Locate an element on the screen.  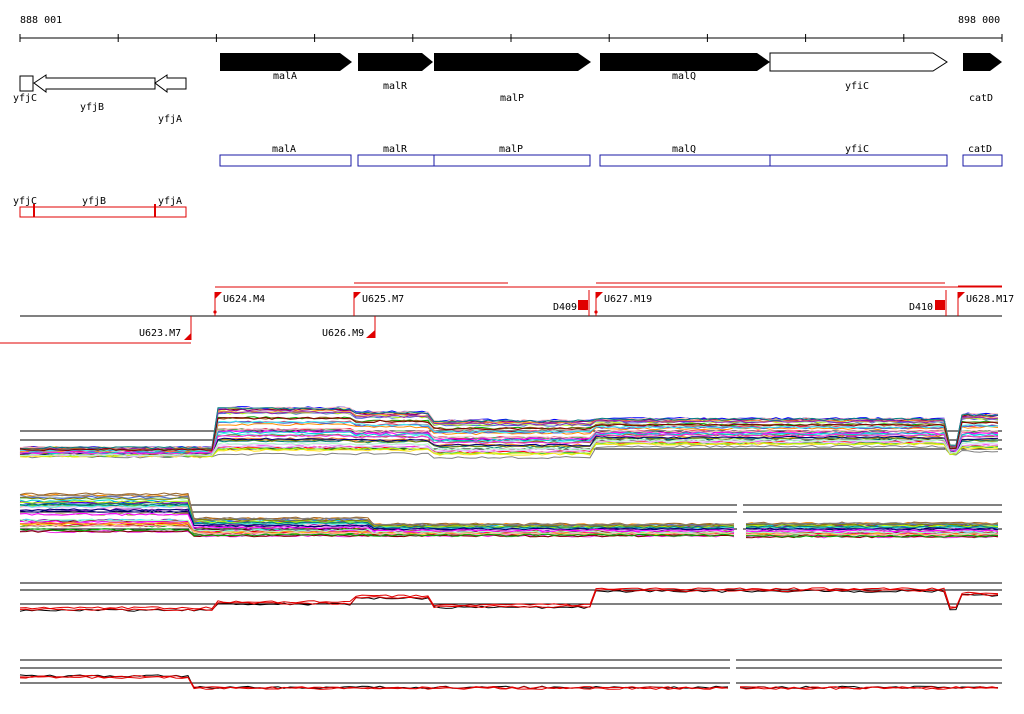
ruler-ticks is located at coordinates (511, 38).